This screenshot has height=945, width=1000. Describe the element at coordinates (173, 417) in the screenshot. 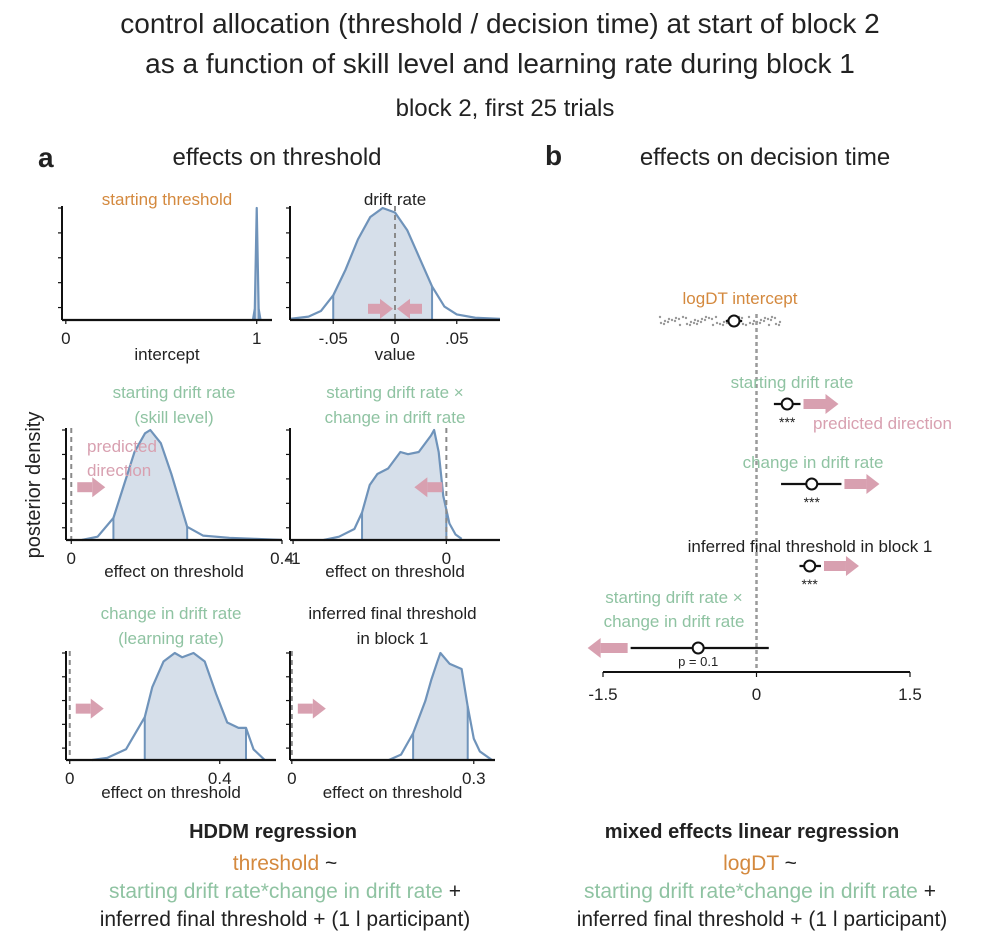

I see `subplot-title-line2: (skill level)` at that location.